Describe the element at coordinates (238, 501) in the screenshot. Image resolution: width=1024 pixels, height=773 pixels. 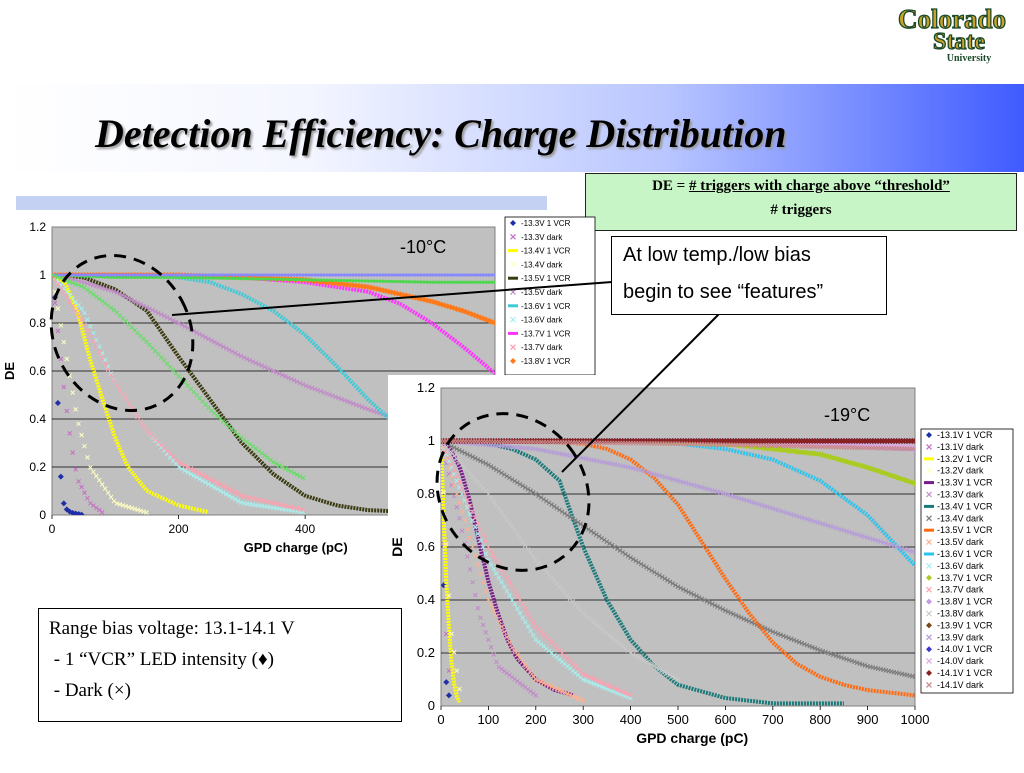
I see `chart1-series-7-point` at that location.